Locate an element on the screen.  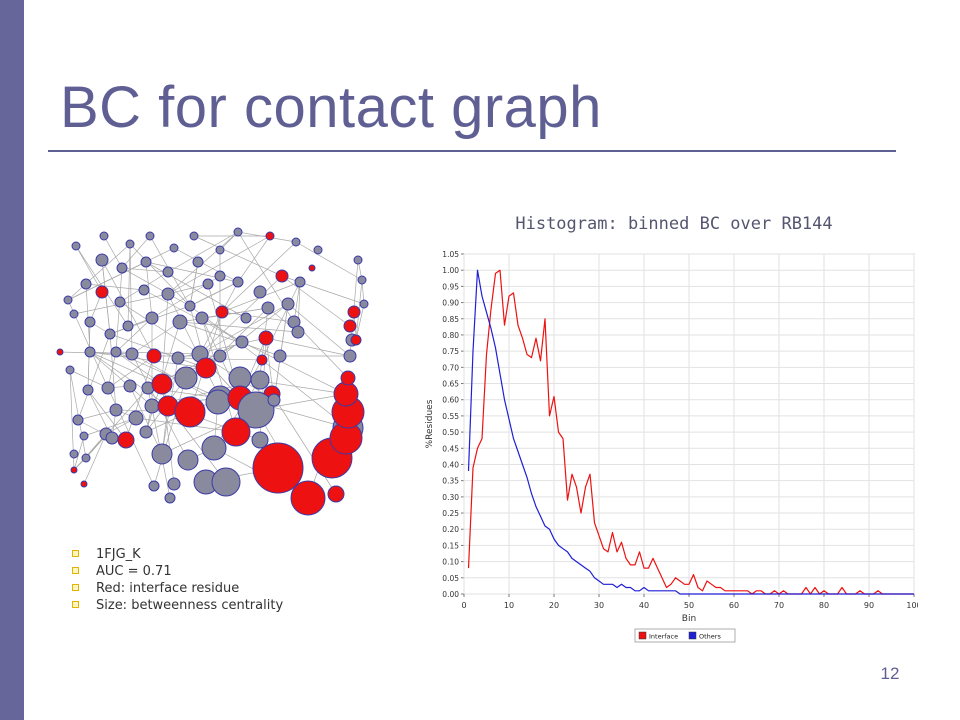
y-tick-label: 0.20 is located at coordinates (450, 529).